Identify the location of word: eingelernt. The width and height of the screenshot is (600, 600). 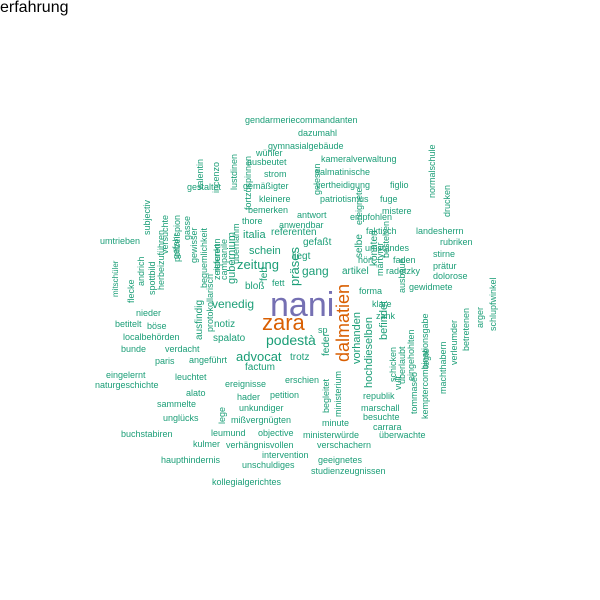
(126, 375).